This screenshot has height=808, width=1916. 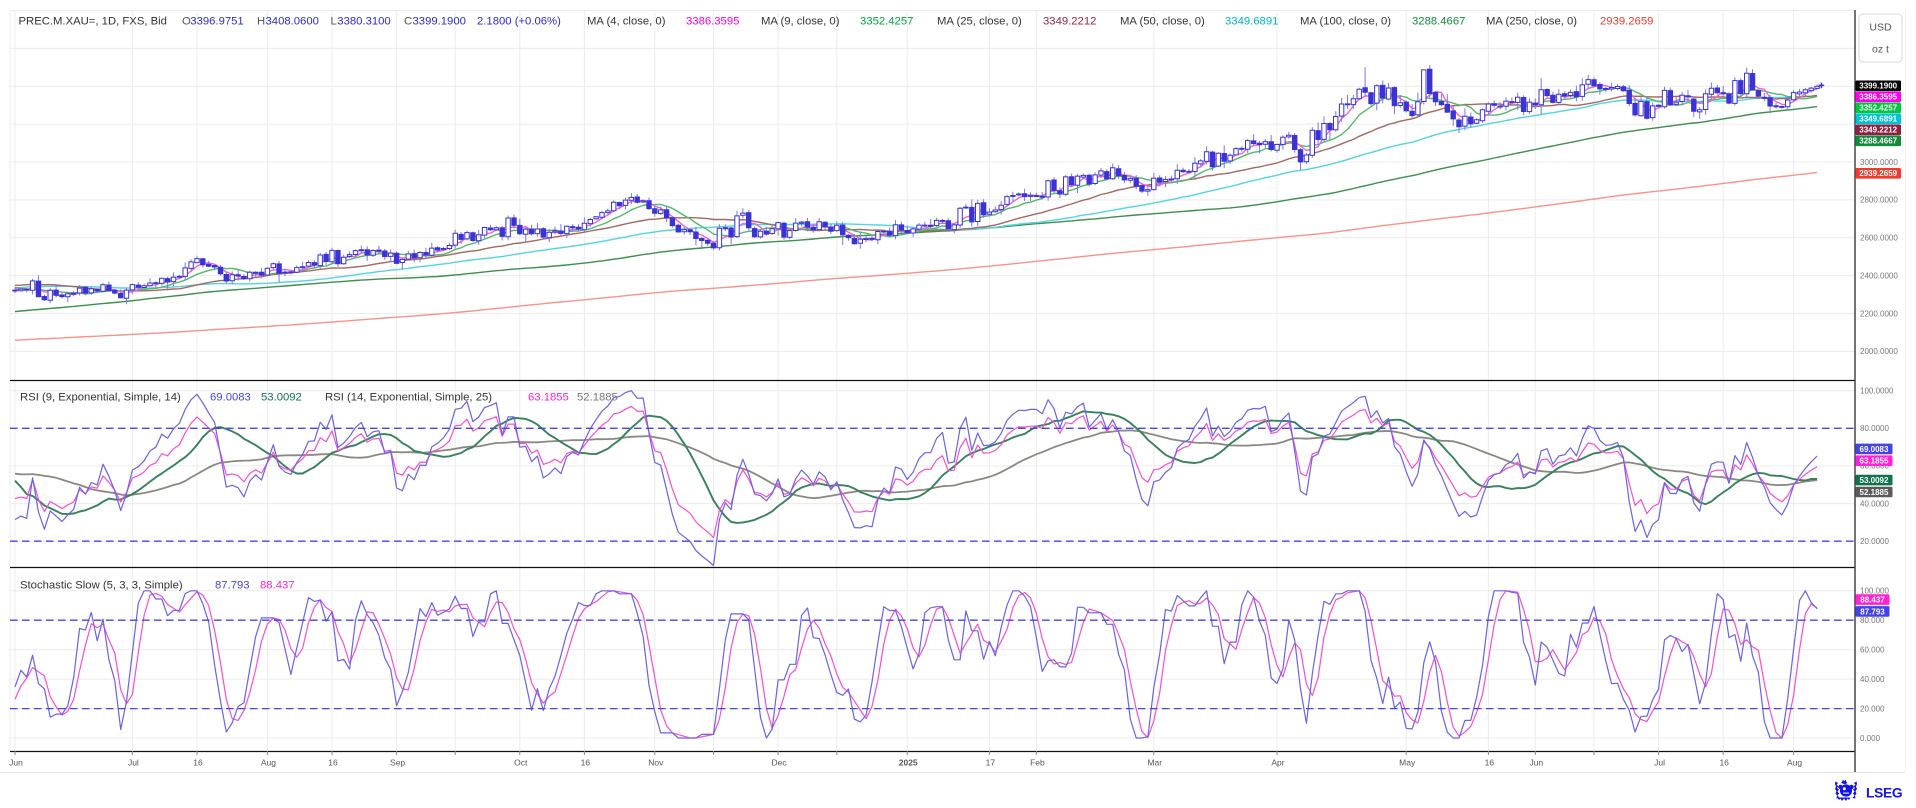 I want to click on svg-text: Oct, so click(x=521, y=763).